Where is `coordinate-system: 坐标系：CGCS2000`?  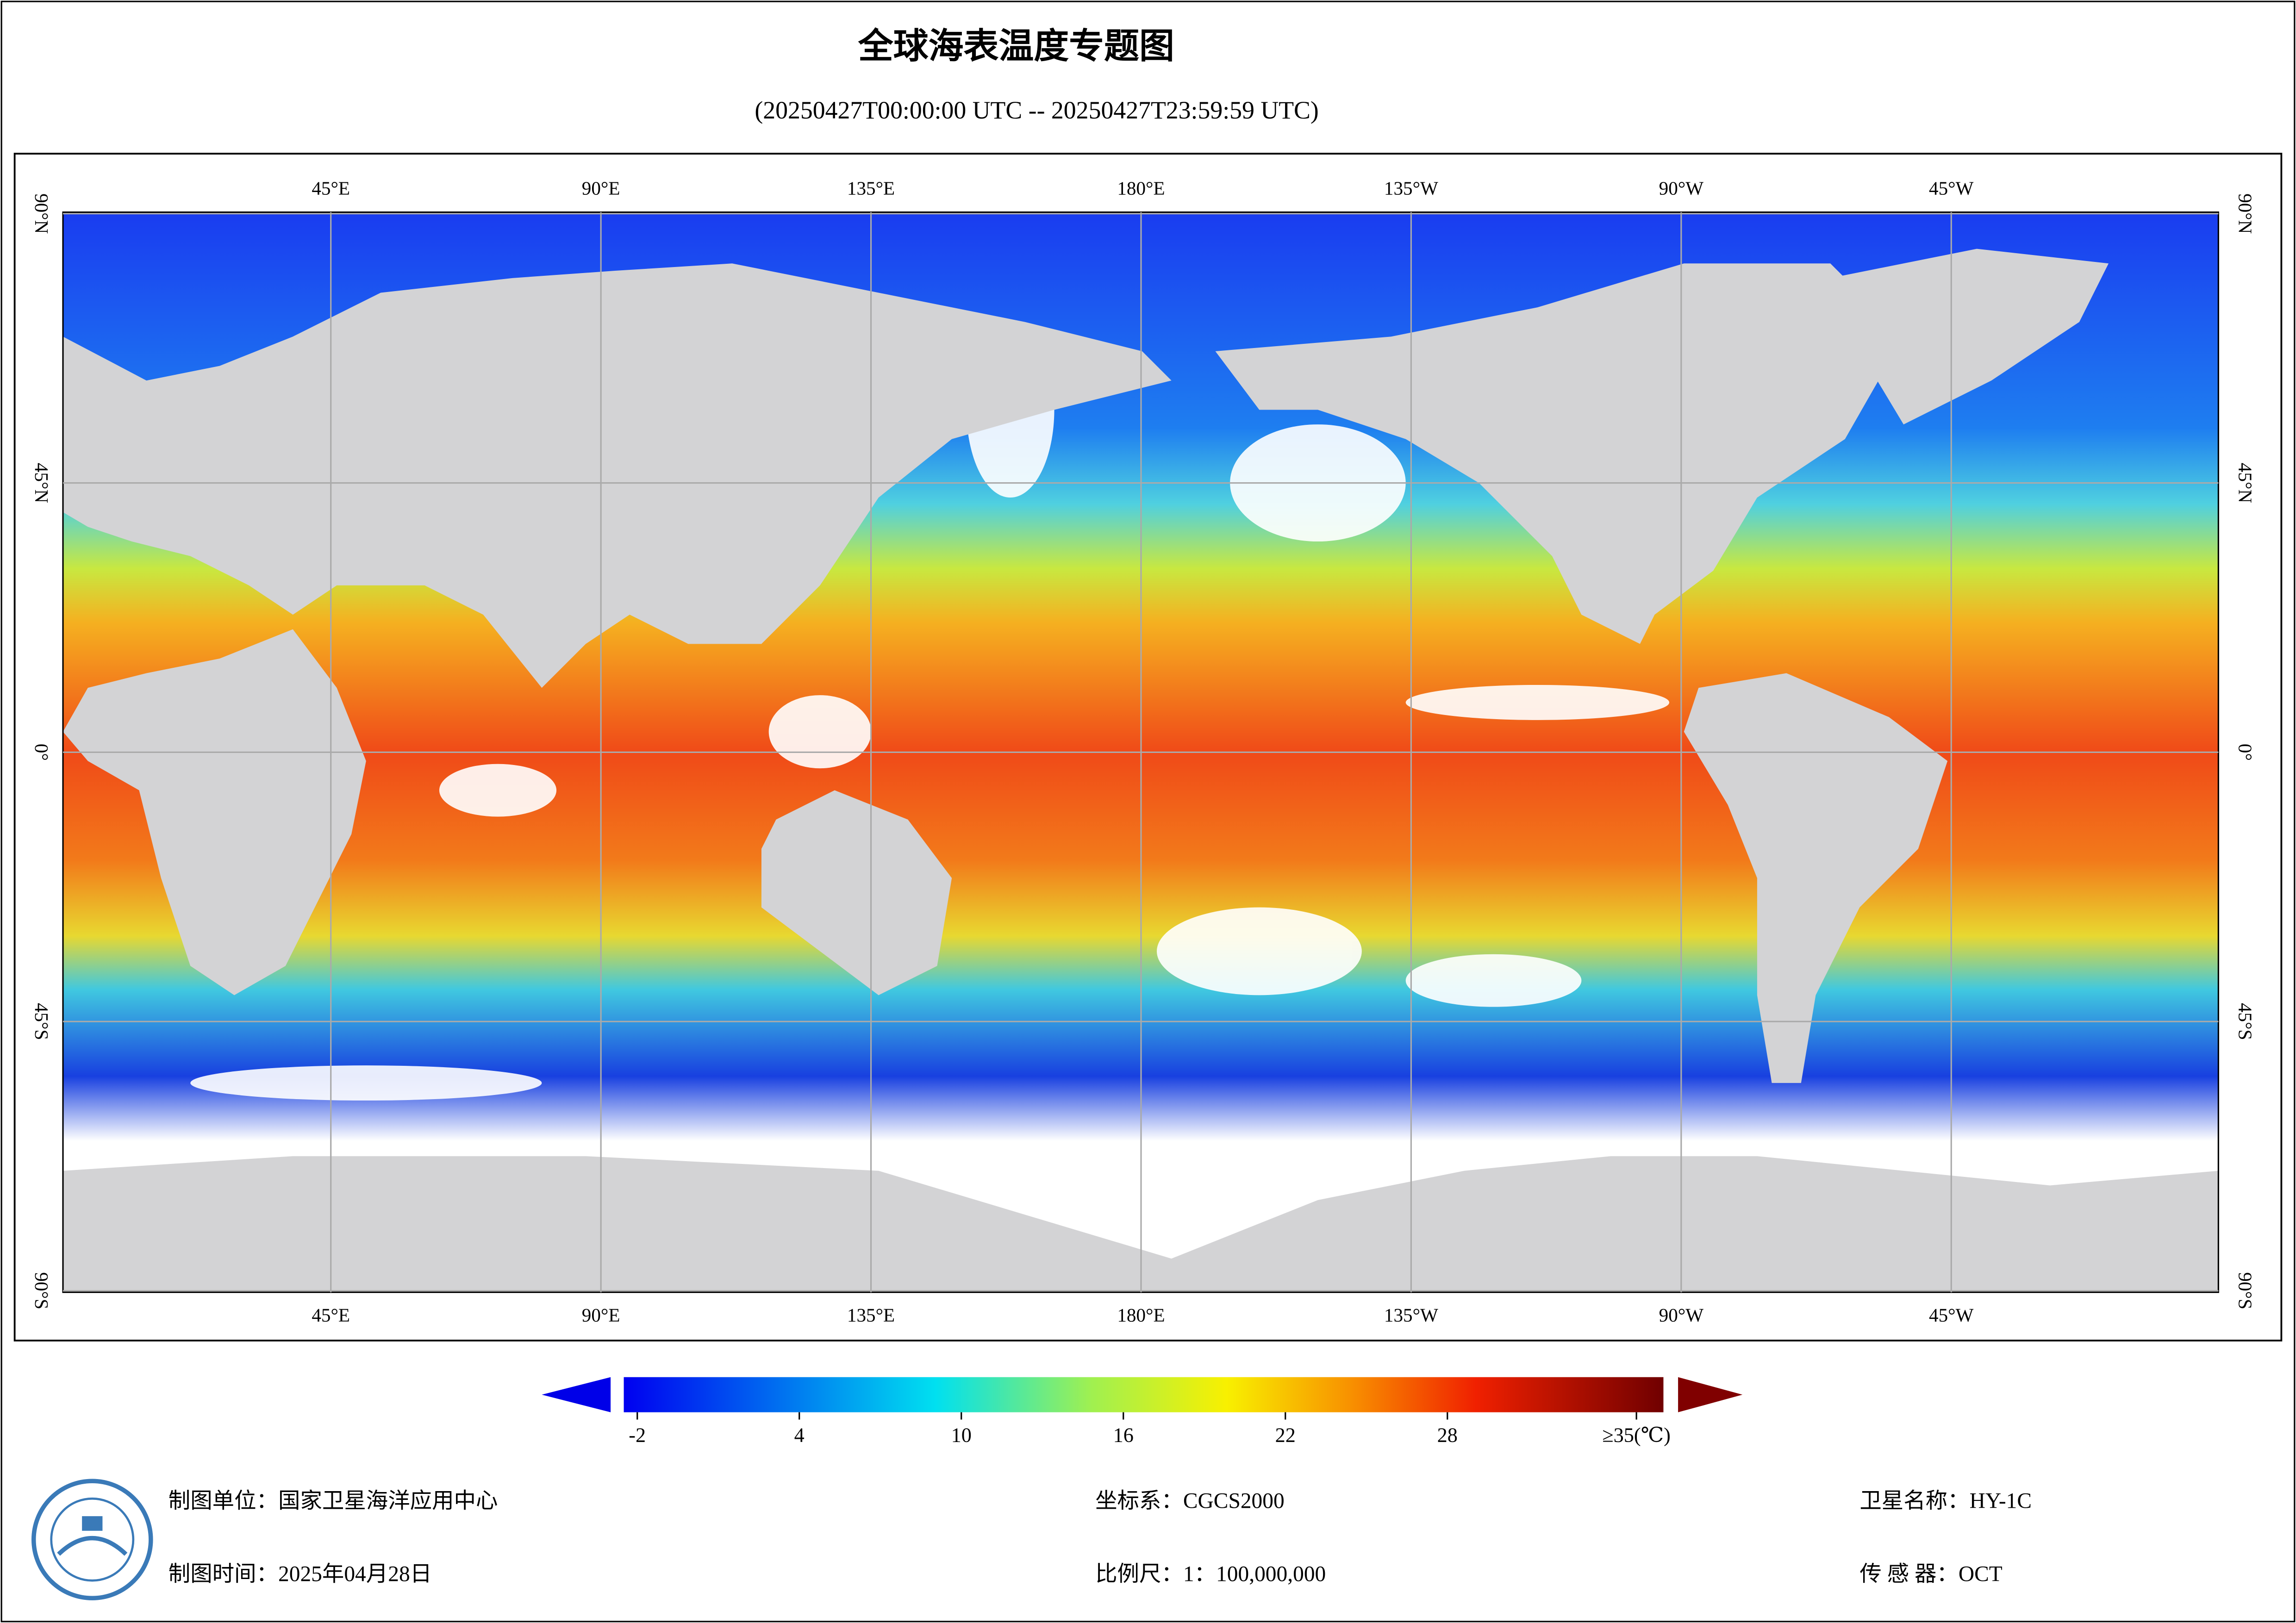 coordinate-system: 坐标系：CGCS2000 is located at coordinates (1190, 1501).